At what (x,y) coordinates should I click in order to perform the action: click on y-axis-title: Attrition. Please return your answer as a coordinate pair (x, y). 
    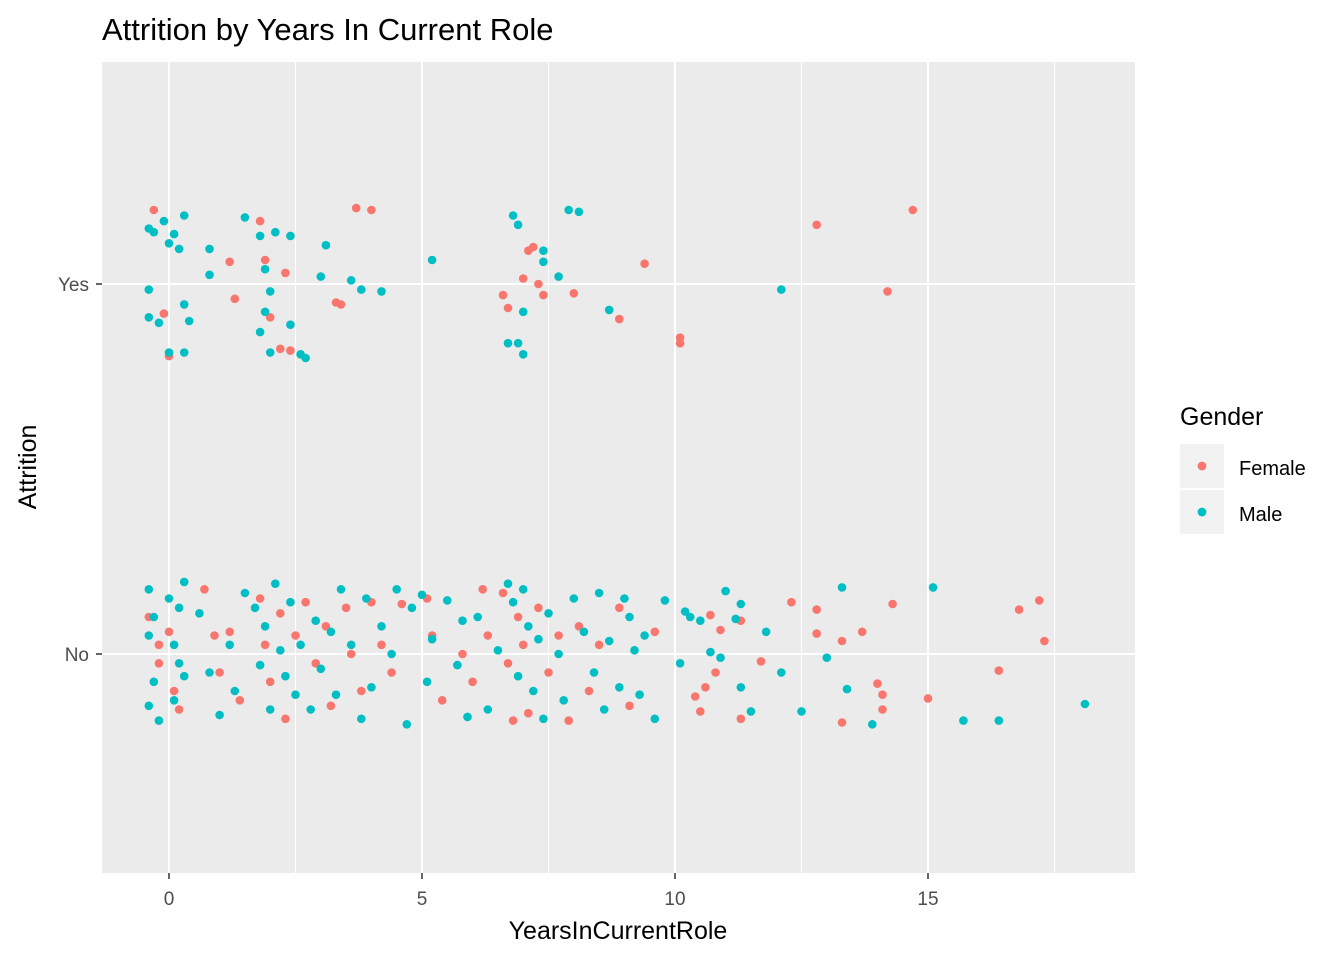
    Looking at the image, I should click on (28, 467).